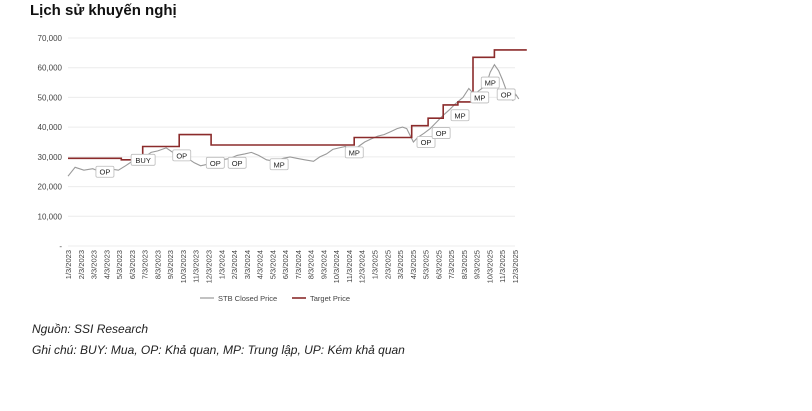 This screenshot has width=812, height=411. Describe the element at coordinates (50, 216) in the screenshot. I see `y-tick-label: 10,000` at that location.